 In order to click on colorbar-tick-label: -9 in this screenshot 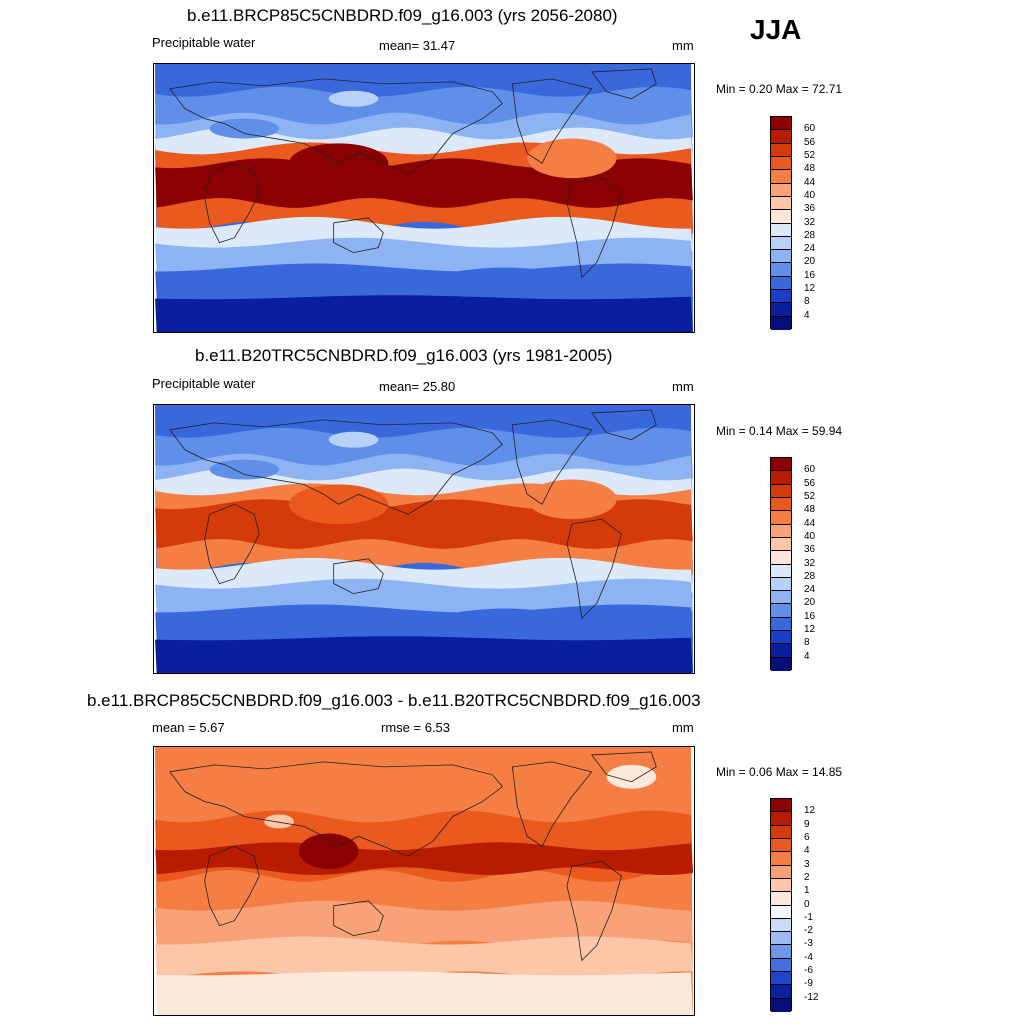, I will do `click(808, 984)`.